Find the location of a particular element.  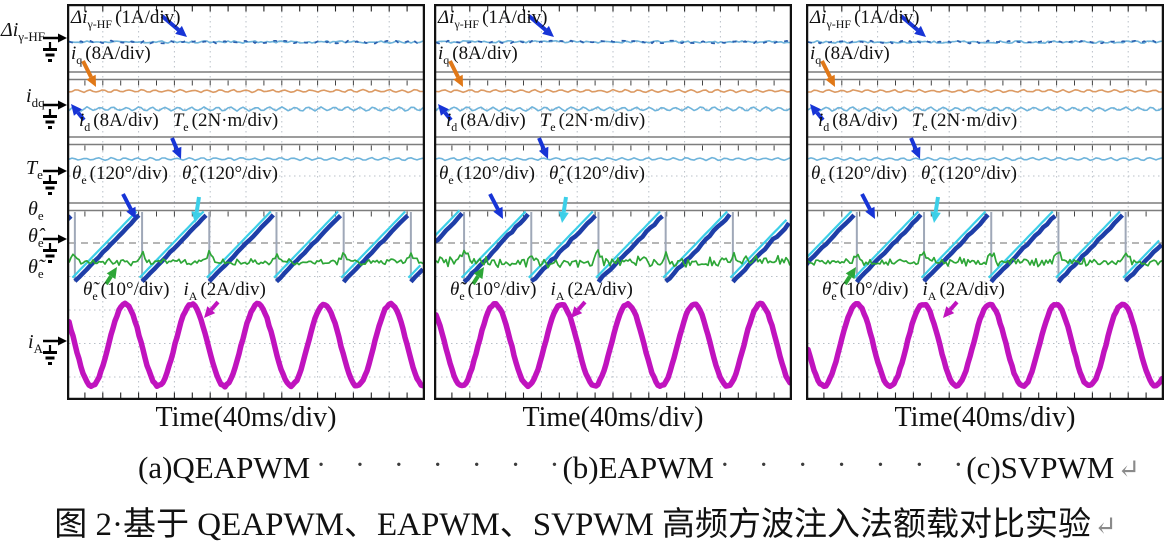

subcaption-c: (c)SVPWM is located at coordinates (1040, 467).